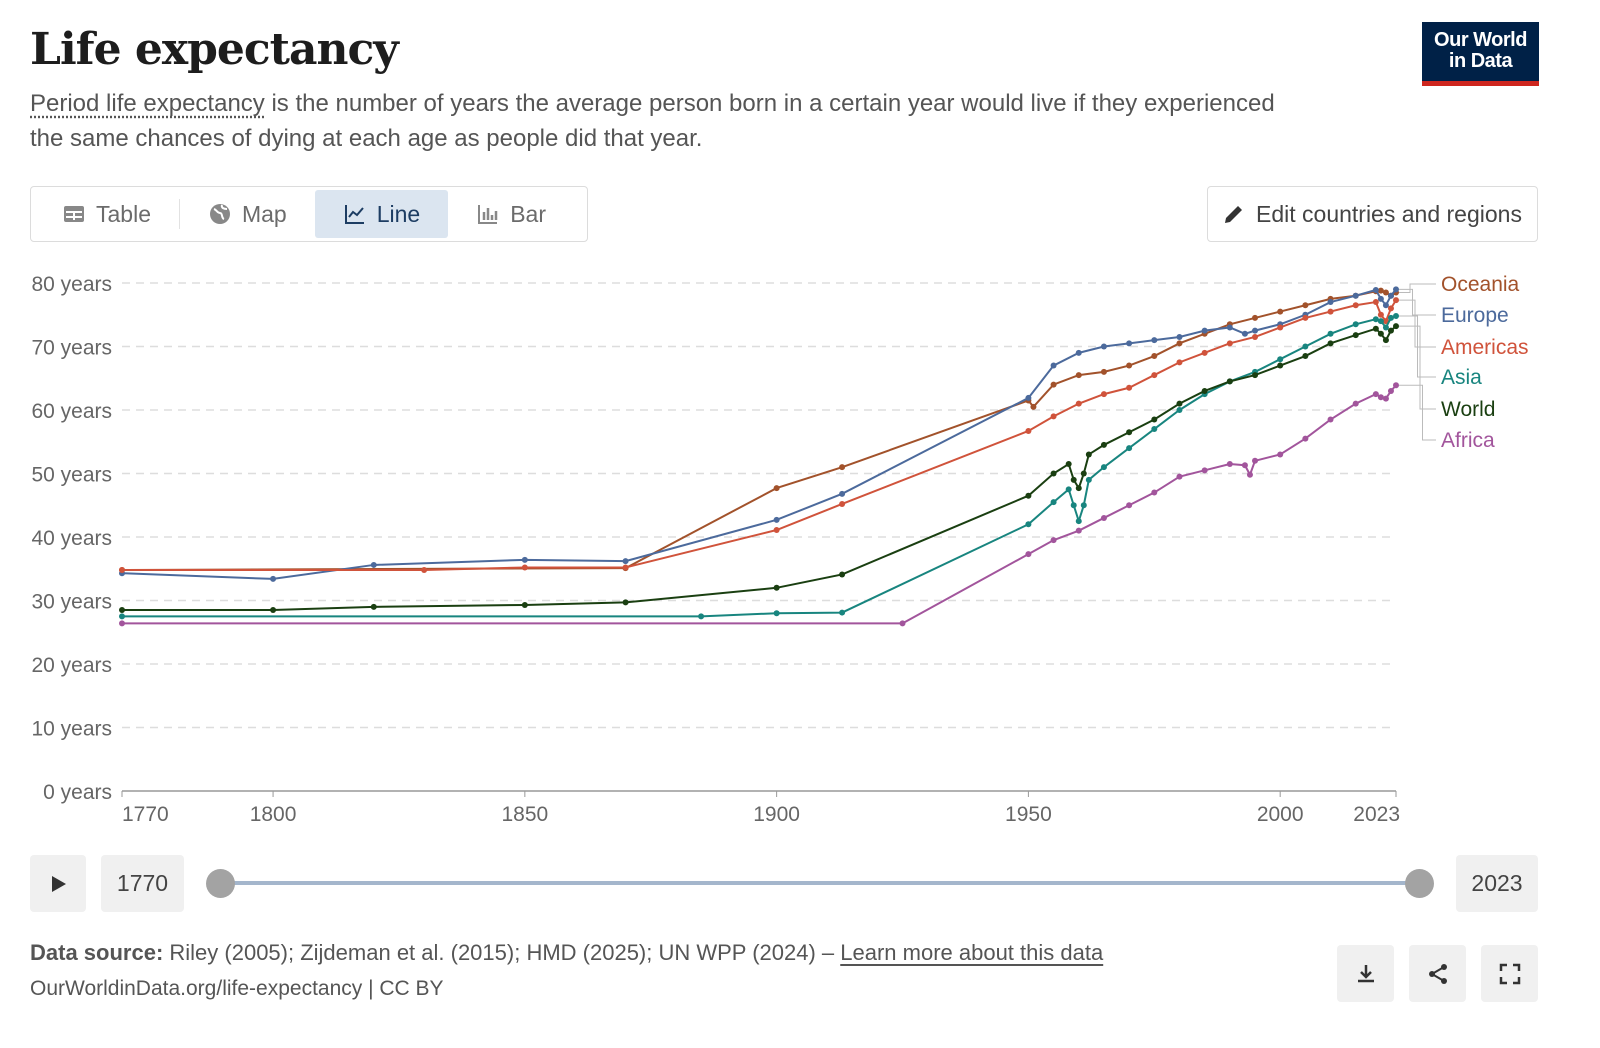  Describe the element at coordinates (1480, 284) in the screenshot. I see `series-label-oceania: Oceania` at that location.